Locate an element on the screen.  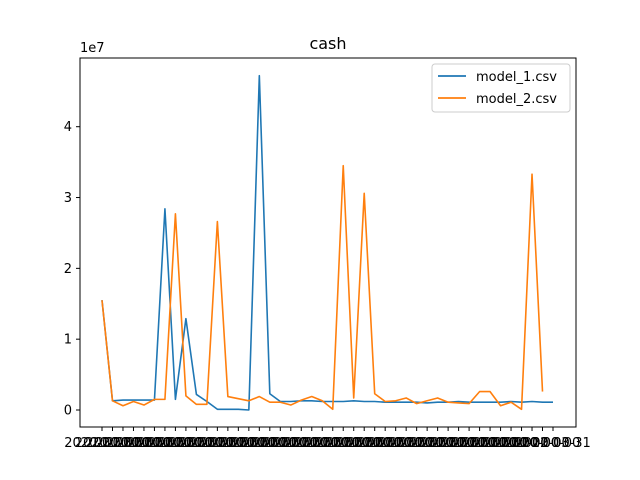
x-tick-label: 2022-03-31 is located at coordinates (553, 443).